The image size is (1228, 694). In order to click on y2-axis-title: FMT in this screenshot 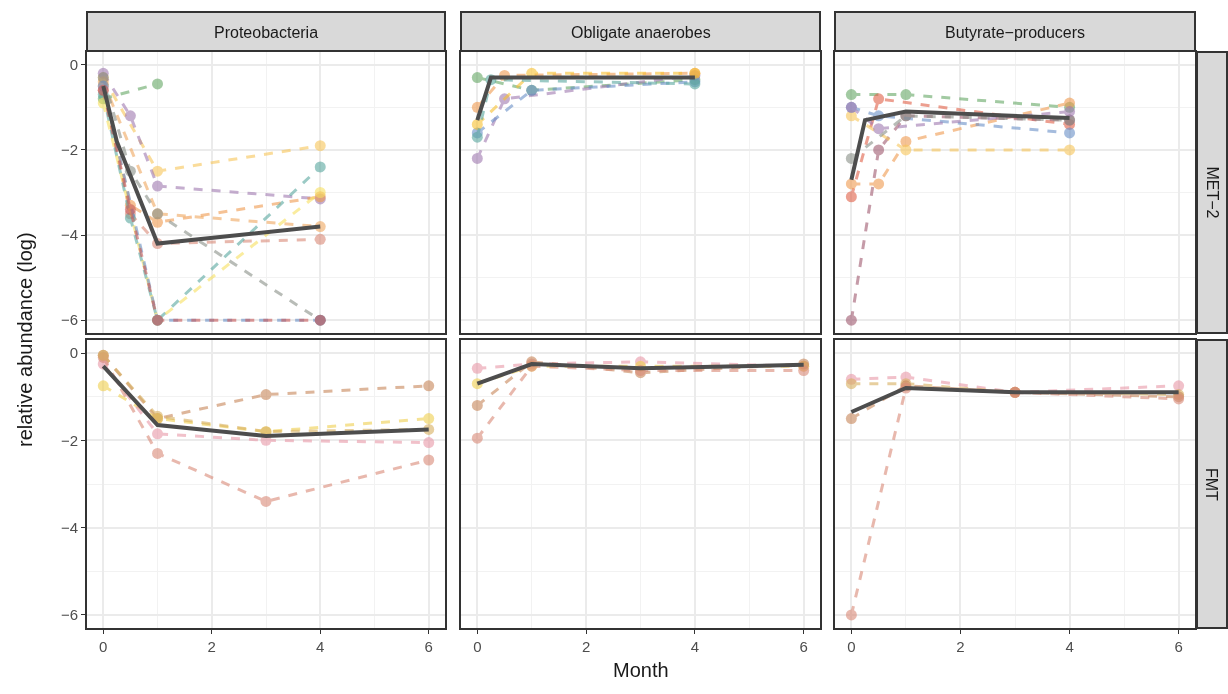, I will do `click(1211, 485)`.